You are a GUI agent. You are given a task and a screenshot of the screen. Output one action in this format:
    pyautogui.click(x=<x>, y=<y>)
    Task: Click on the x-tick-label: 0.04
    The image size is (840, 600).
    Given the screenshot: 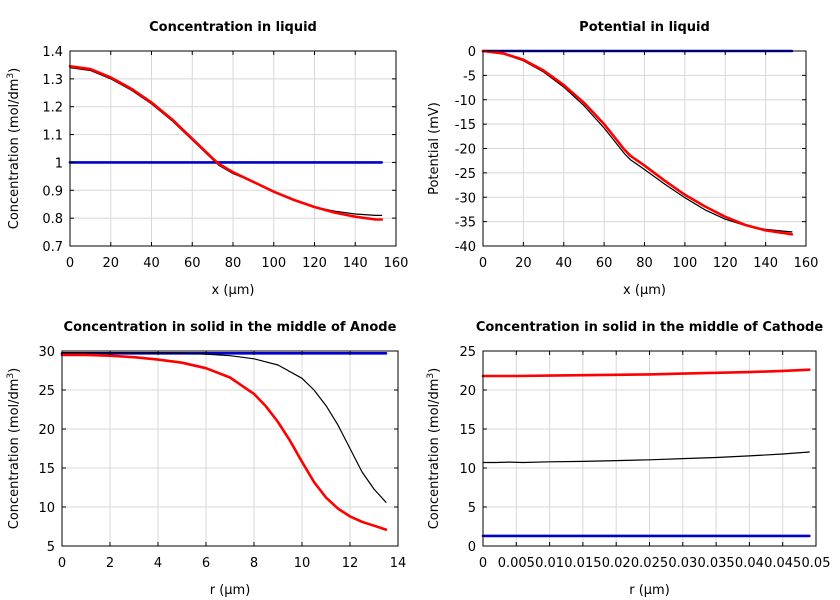 What is the action you would take?
    pyautogui.click(x=749, y=563)
    